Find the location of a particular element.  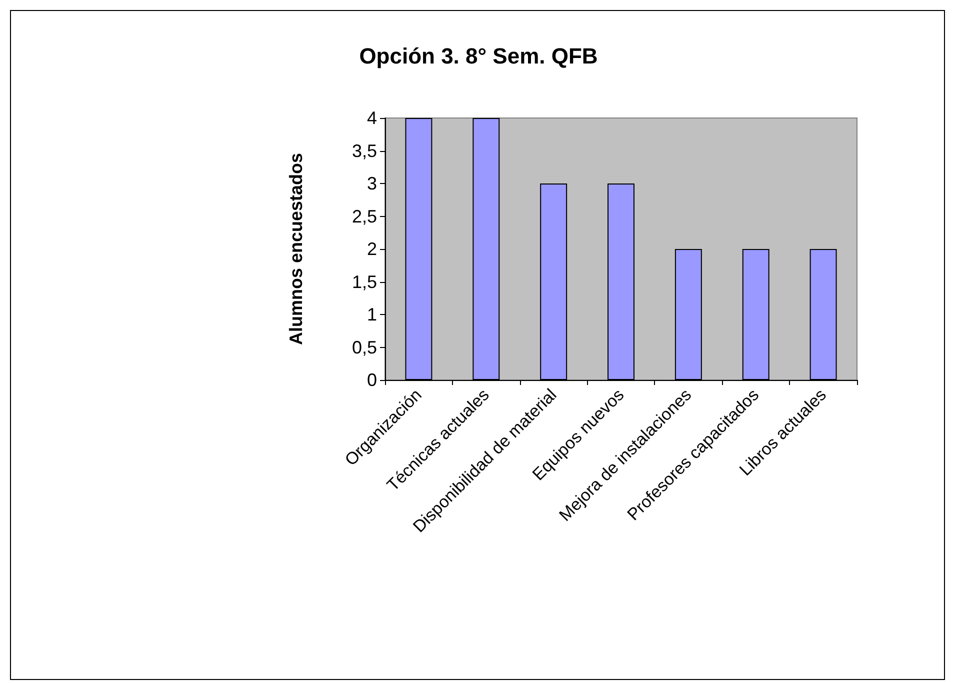

y-tick-label: 1 is located at coordinates (371, 314).